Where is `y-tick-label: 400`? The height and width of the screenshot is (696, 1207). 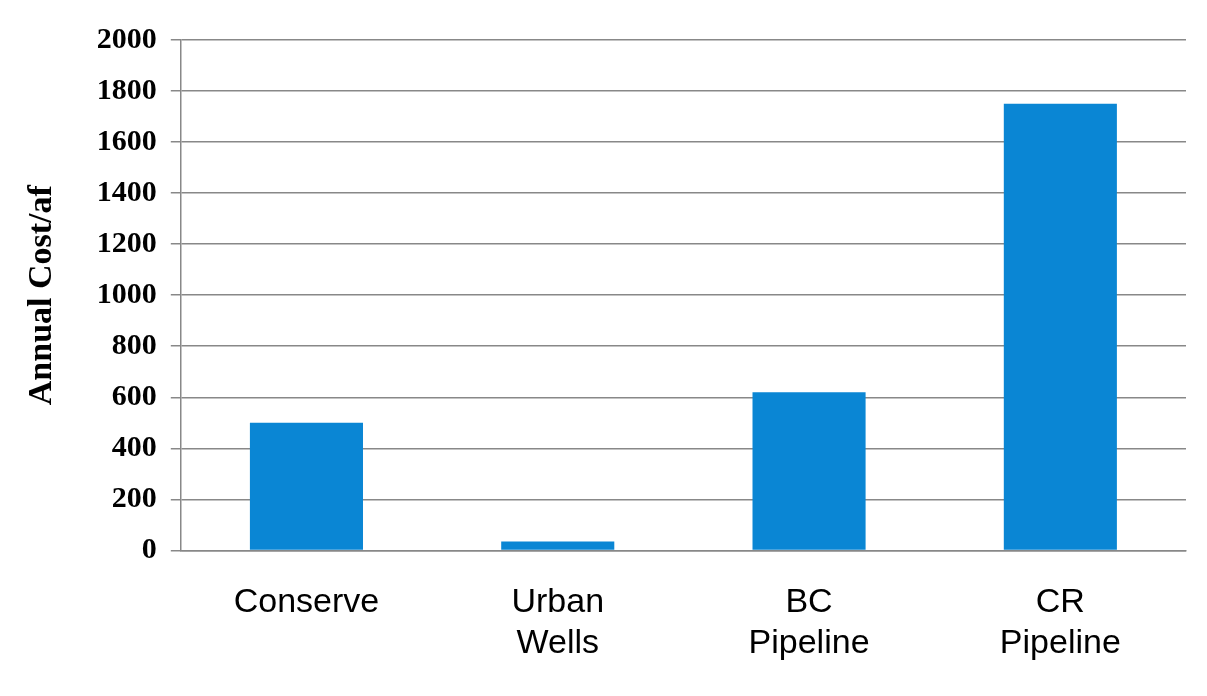 y-tick-label: 400 is located at coordinates (134, 446).